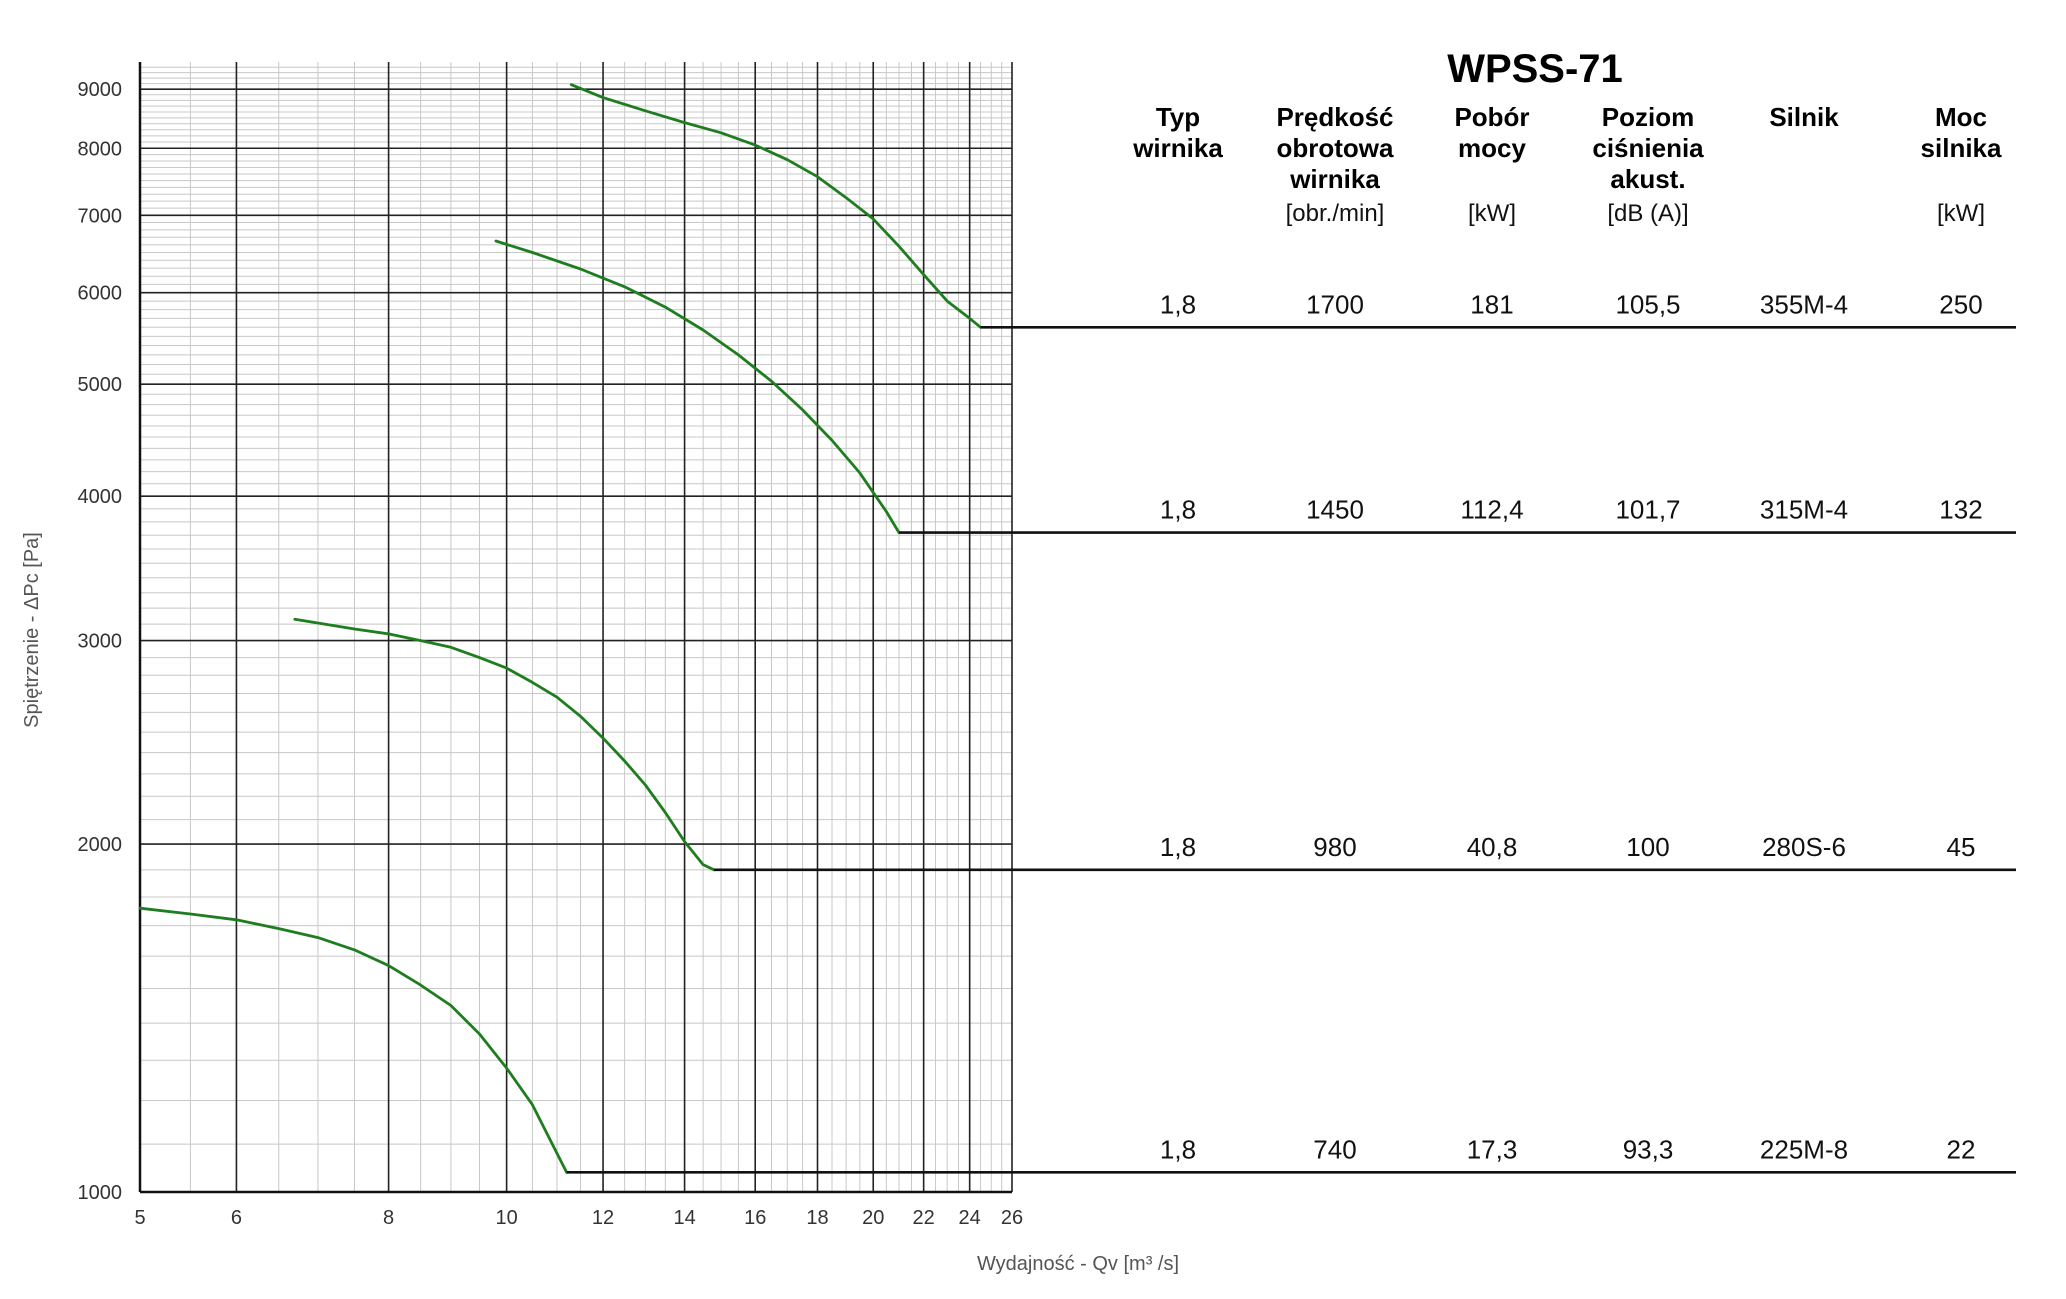  What do you see at coordinates (100, 149) in the screenshot?
I see `y-tick-label: 8000` at bounding box center [100, 149].